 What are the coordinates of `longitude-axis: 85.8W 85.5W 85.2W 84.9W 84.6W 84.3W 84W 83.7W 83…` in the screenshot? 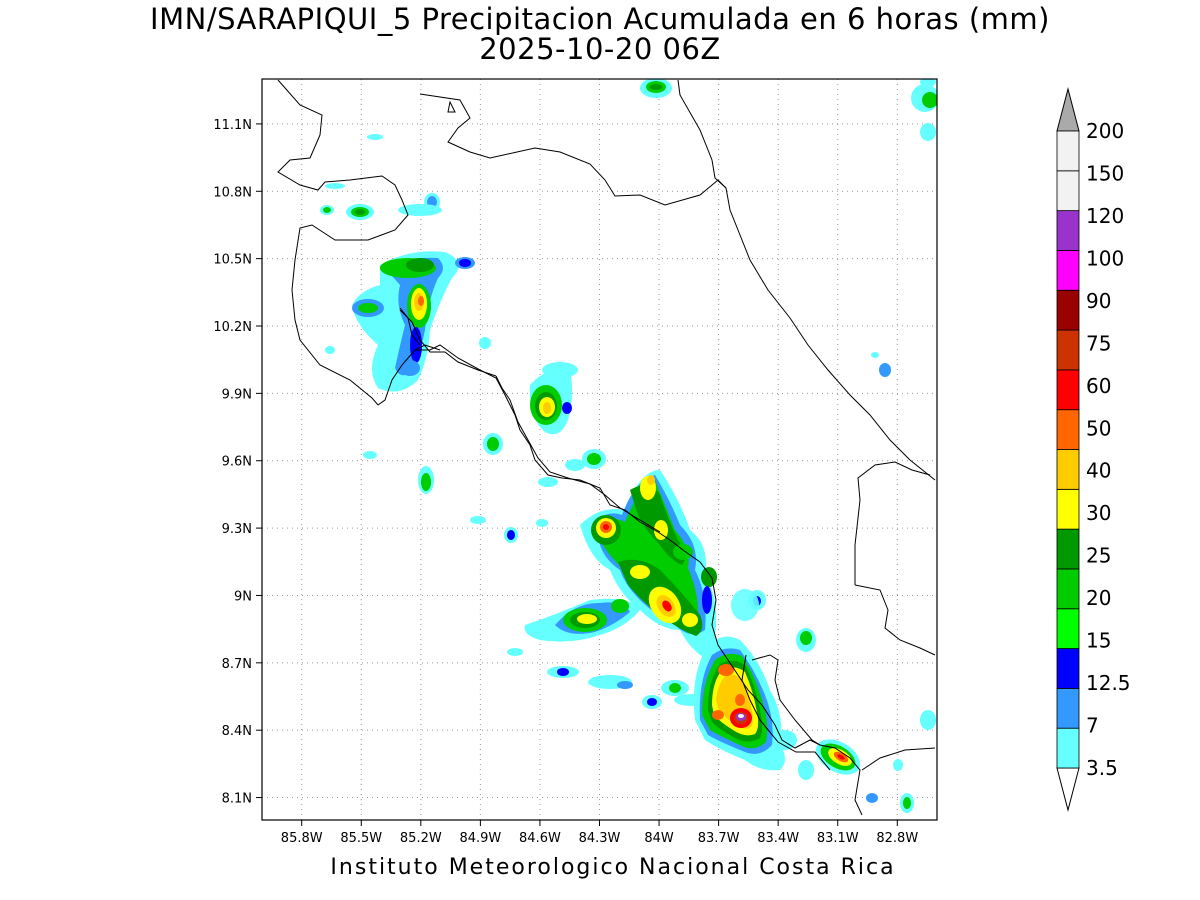 It's located at (599, 833).